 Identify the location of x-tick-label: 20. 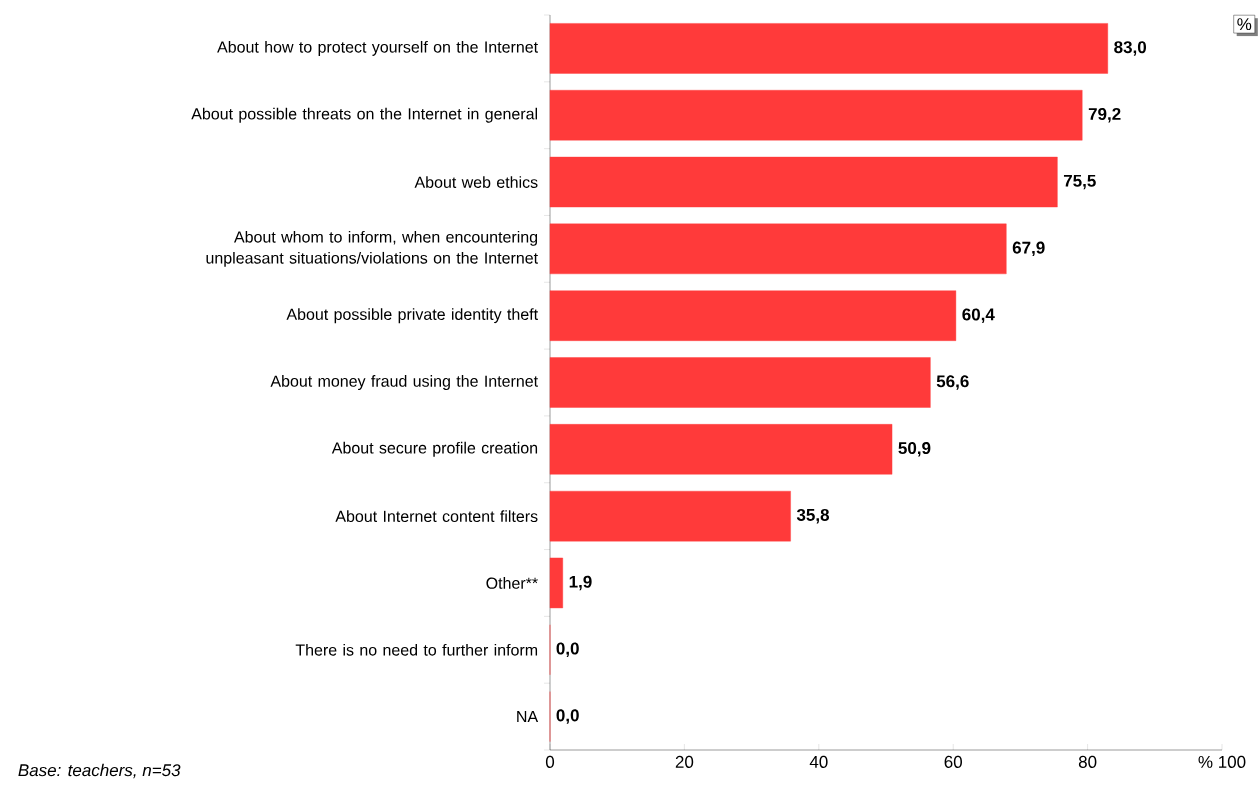
(684, 761).